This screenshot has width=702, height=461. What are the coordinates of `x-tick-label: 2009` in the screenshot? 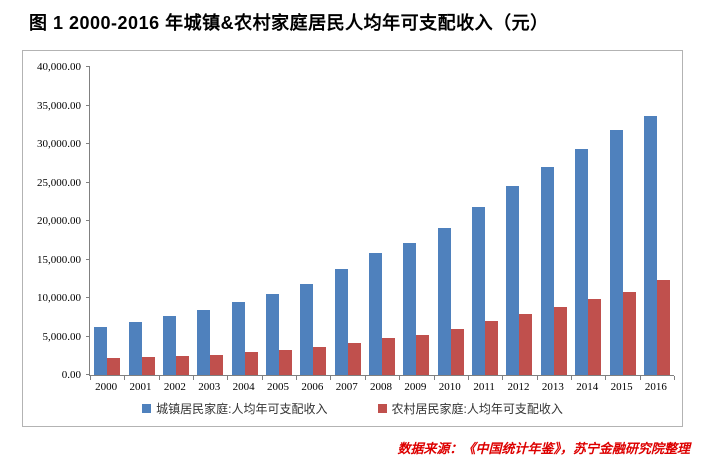 It's located at (415, 387).